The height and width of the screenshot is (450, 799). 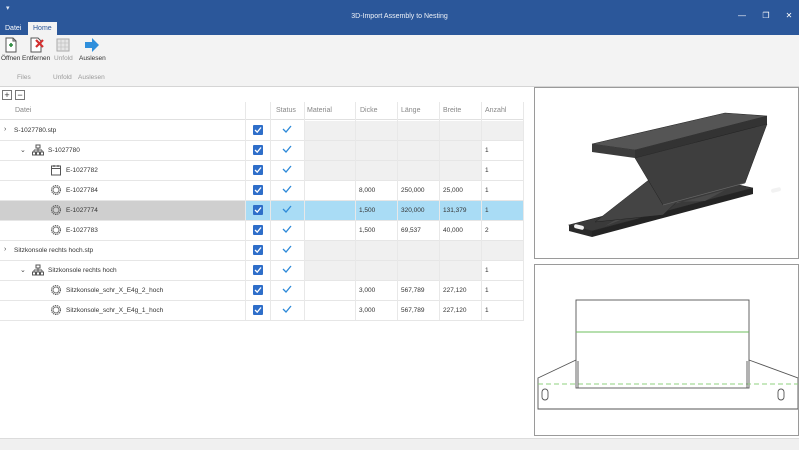 I want to click on remove-file-icon, so click(x=37, y=45).